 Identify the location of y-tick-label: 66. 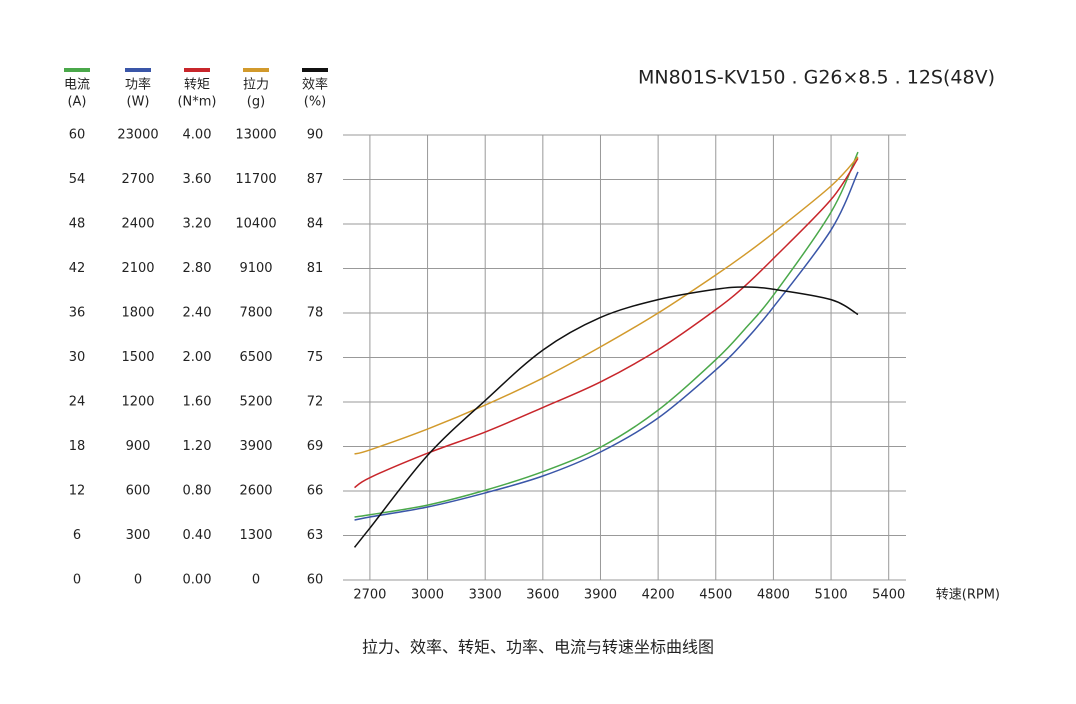
(315, 491).